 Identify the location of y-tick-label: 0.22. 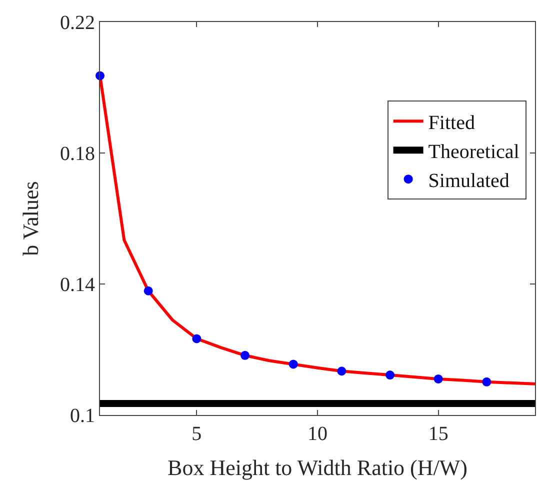
(77, 23).